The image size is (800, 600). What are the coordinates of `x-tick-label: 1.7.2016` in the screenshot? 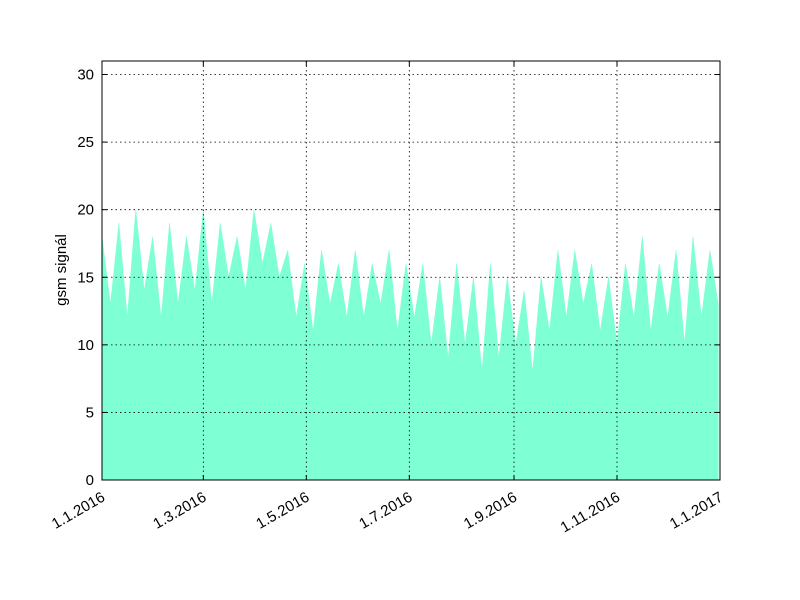 It's located at (385, 511).